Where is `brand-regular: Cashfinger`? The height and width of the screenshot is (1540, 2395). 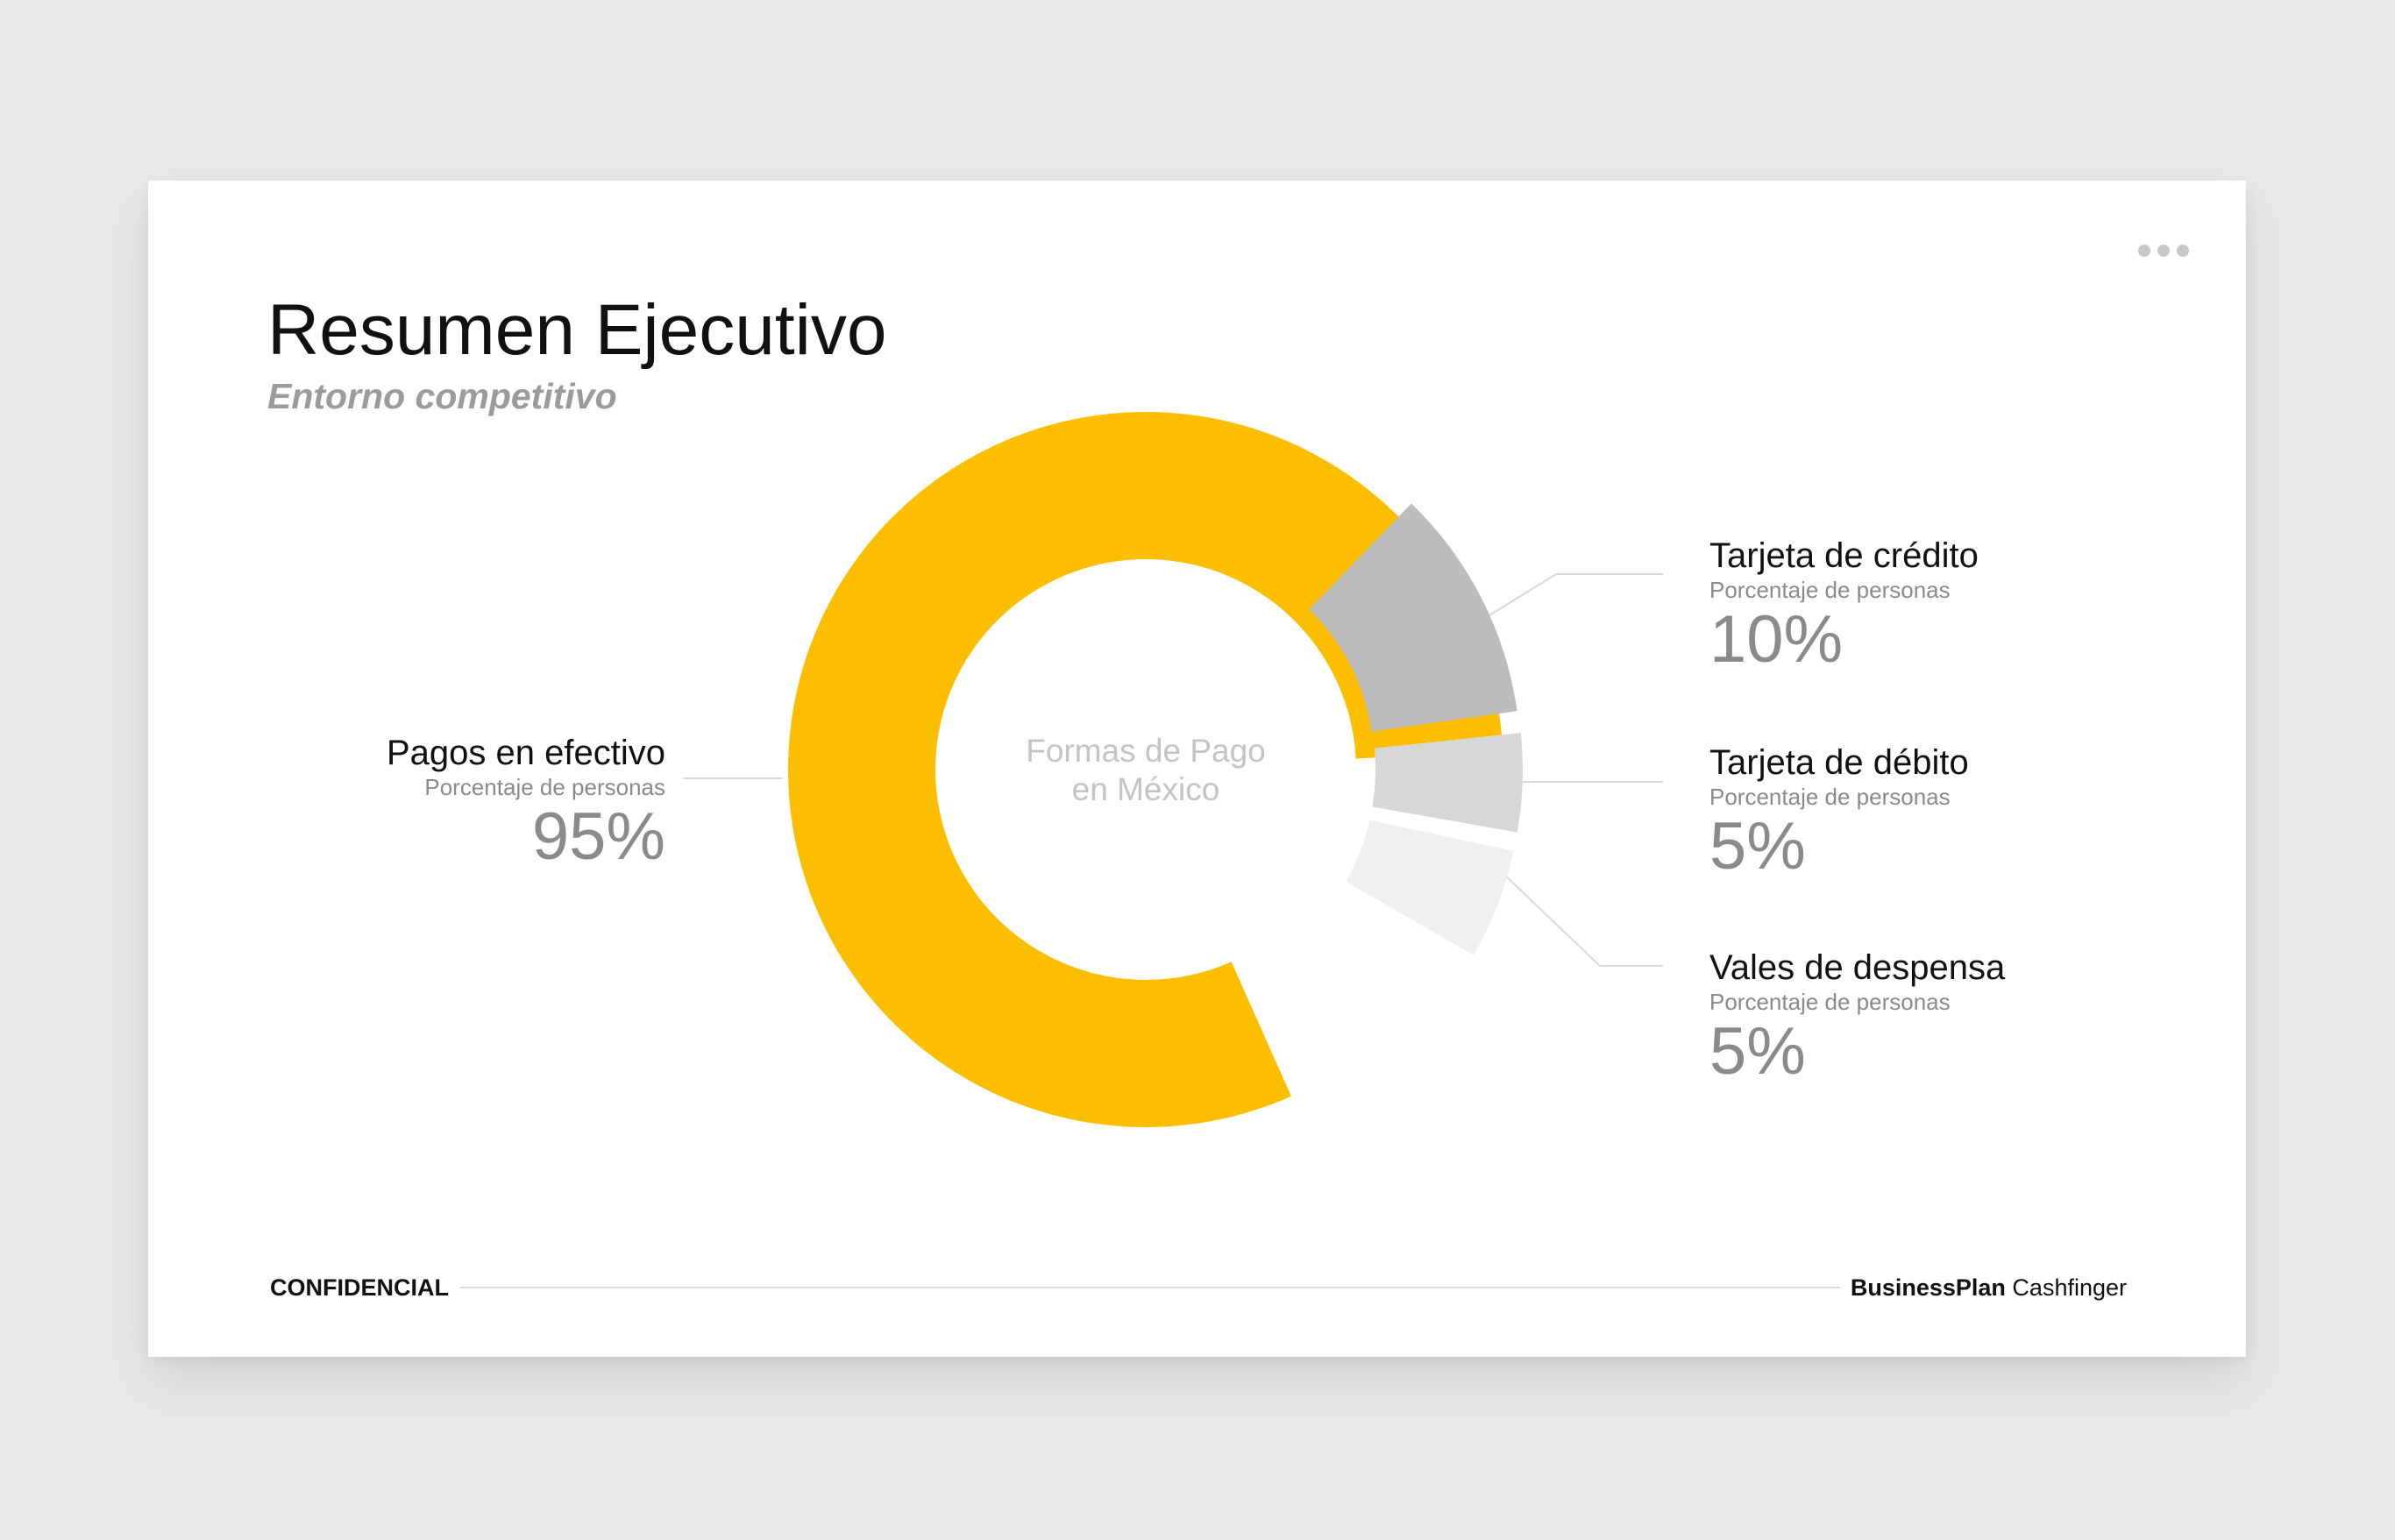 brand-regular: Cashfinger is located at coordinates (2066, 1287).